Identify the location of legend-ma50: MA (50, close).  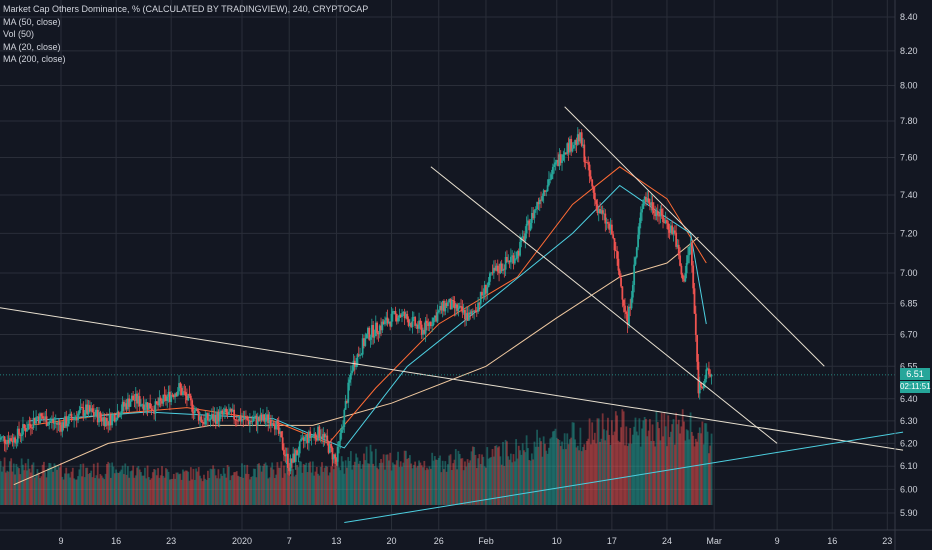
(32, 21).